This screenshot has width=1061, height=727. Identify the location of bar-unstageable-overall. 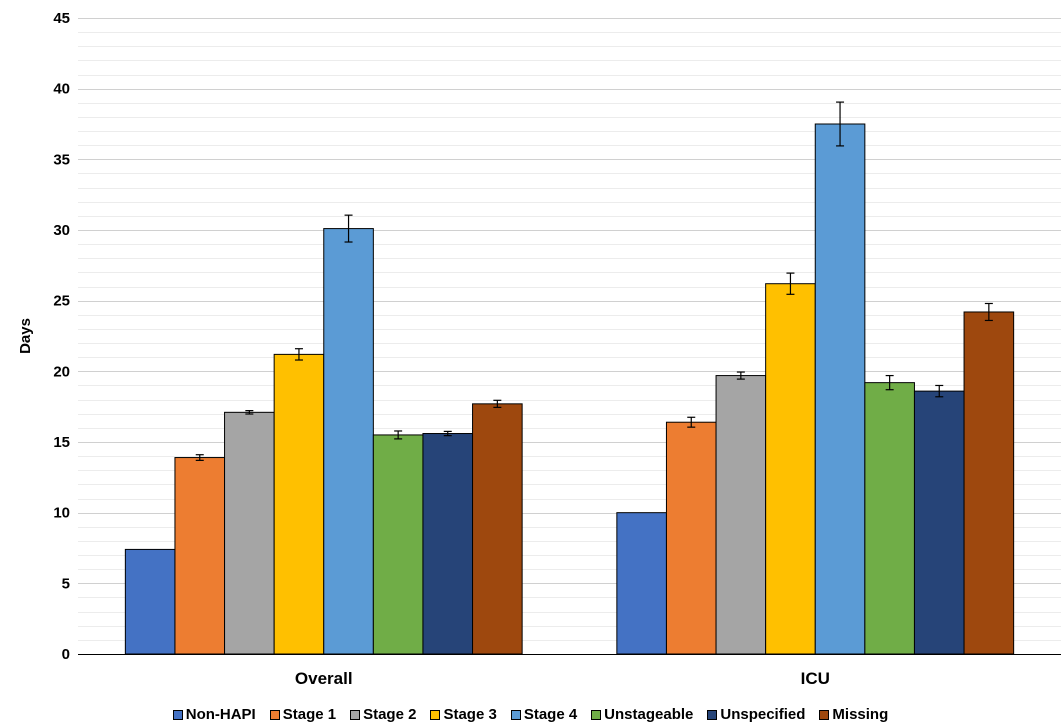
(398, 544).